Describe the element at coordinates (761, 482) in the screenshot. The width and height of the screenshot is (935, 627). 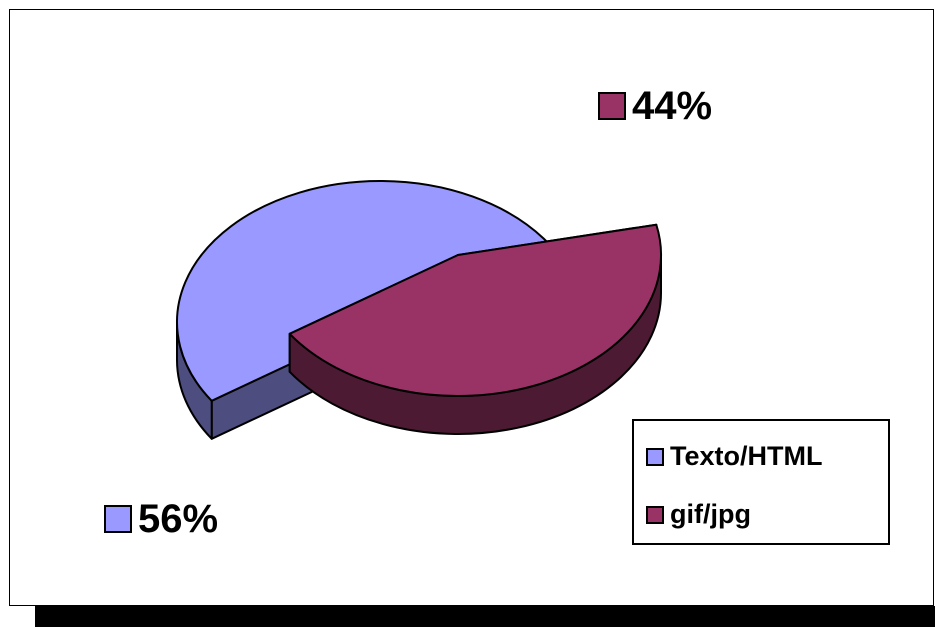
I see `legend: Texto/HTML gif/jpg` at that location.